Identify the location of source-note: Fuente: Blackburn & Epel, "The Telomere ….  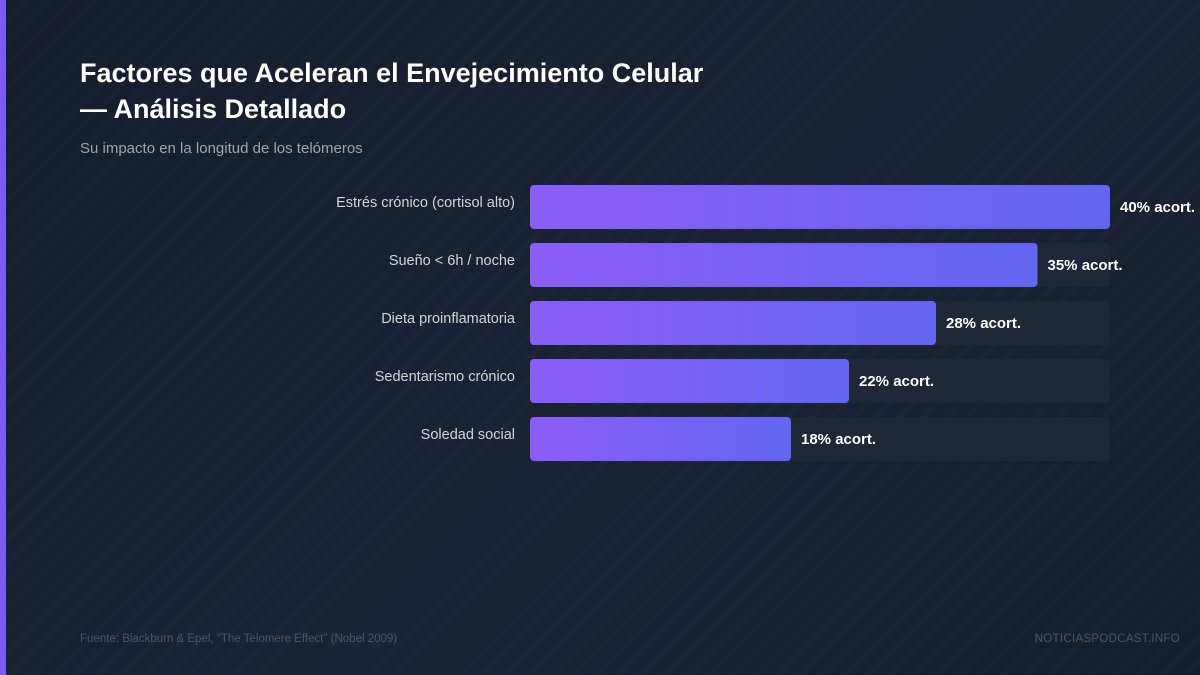
(239, 639).